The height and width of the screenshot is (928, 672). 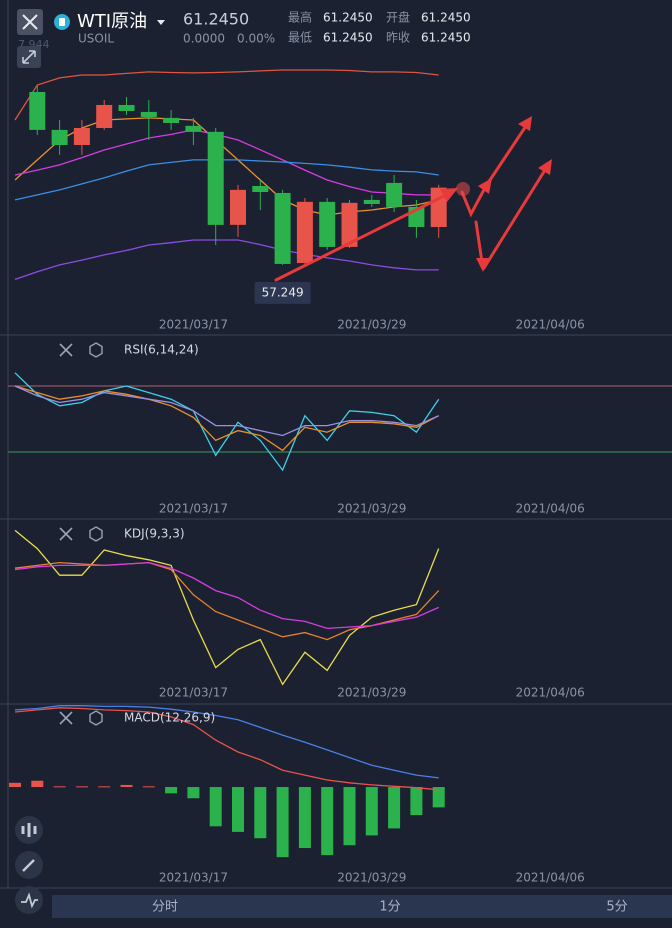 What do you see at coordinates (616, 907) in the screenshot?
I see `timeframe-option: 5分` at bounding box center [616, 907].